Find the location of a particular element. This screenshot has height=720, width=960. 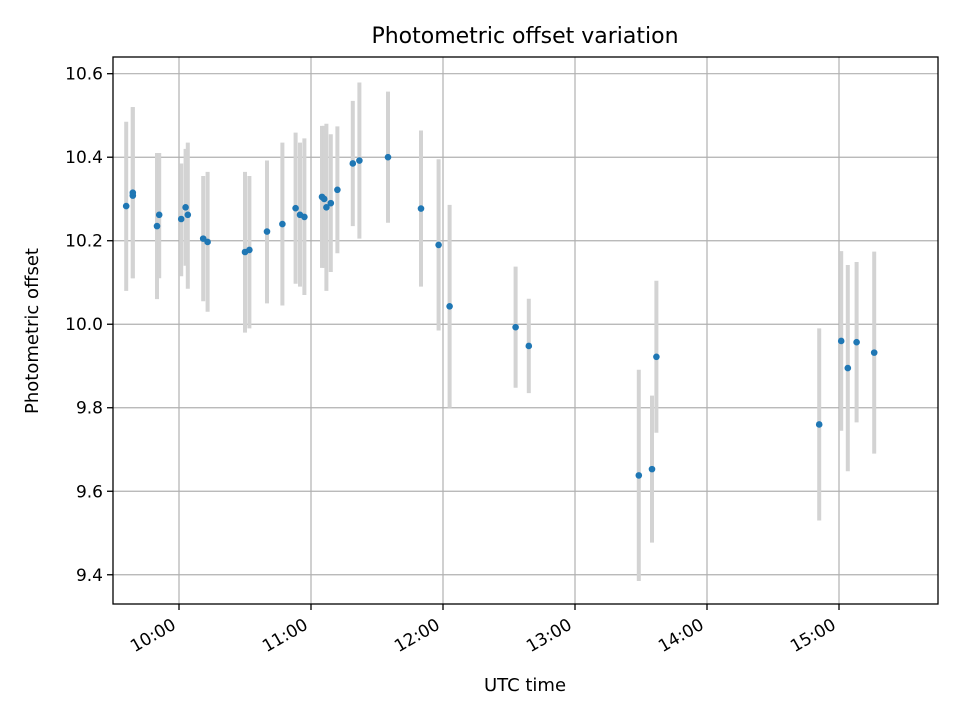

y-tick-label: 10.2 is located at coordinates (84, 242).